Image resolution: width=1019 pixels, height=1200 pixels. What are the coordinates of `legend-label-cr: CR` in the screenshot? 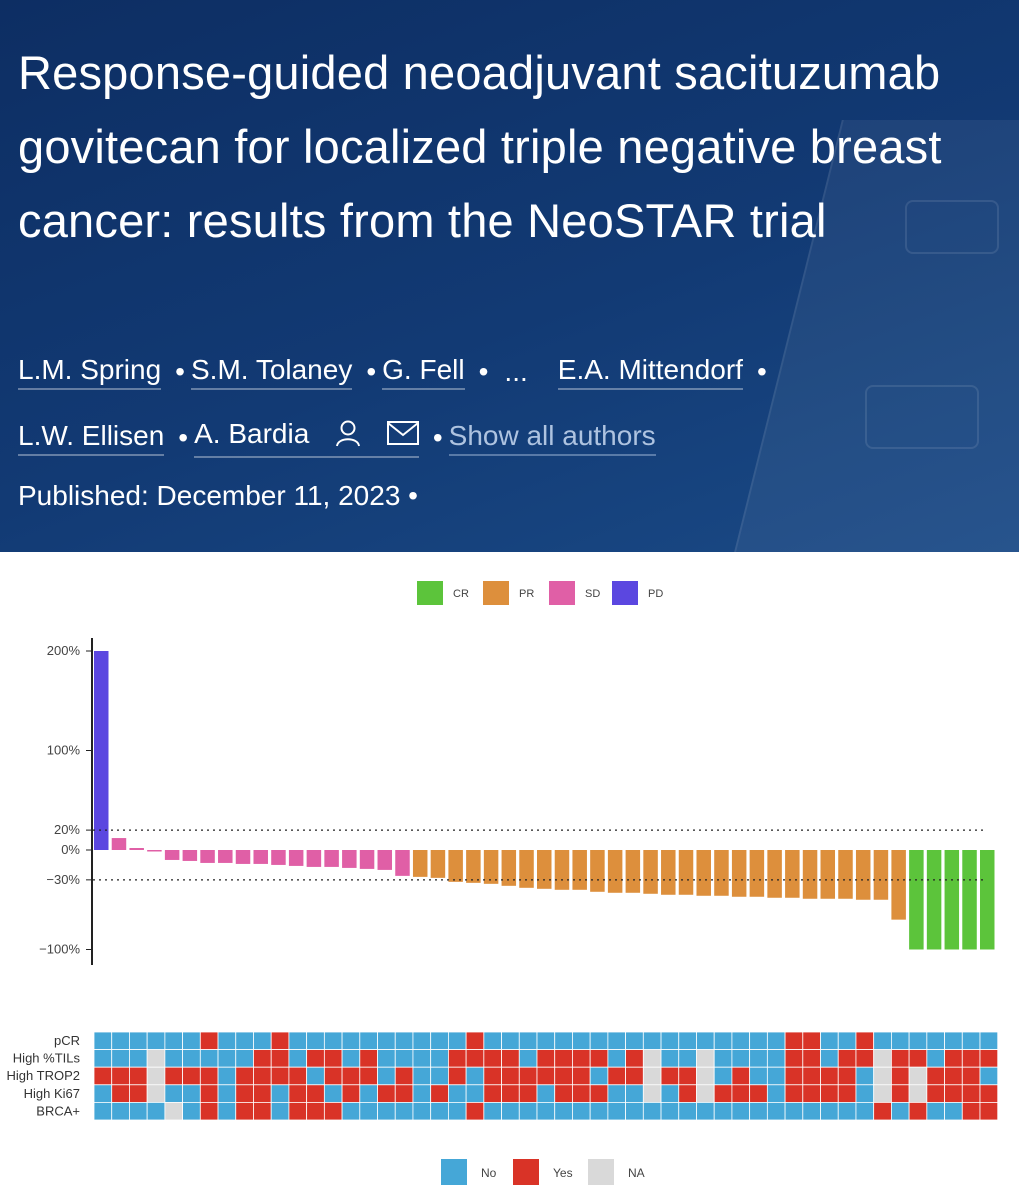 It's located at (461, 594).